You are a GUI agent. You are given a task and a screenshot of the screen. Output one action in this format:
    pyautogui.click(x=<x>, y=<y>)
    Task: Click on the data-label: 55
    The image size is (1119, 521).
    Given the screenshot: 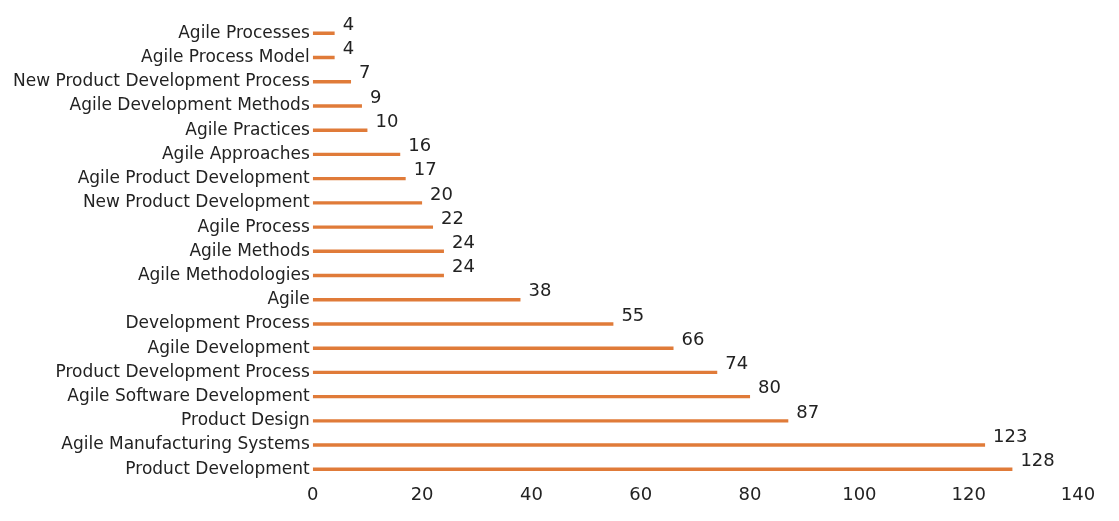 What is the action you would take?
    pyautogui.click(x=633, y=314)
    